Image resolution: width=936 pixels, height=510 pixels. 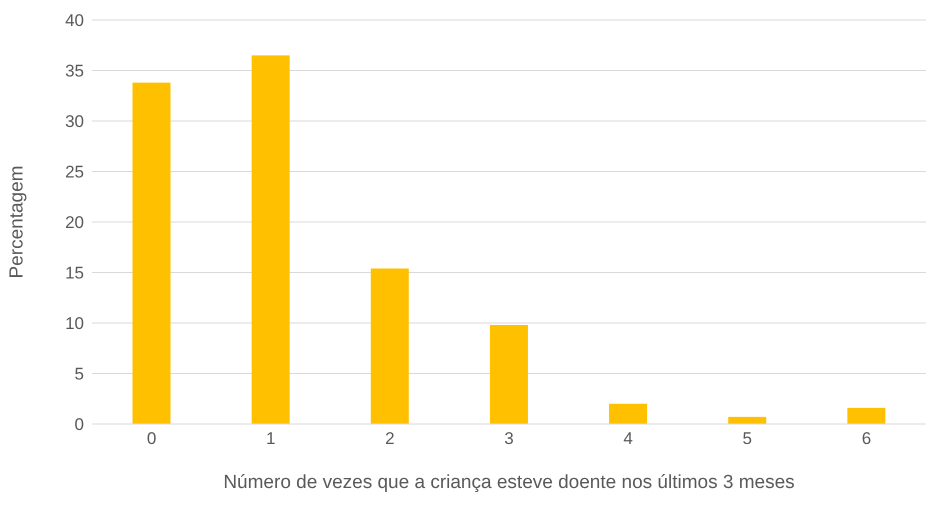 I want to click on y-axis-title: Percentagem, so click(x=17, y=222).